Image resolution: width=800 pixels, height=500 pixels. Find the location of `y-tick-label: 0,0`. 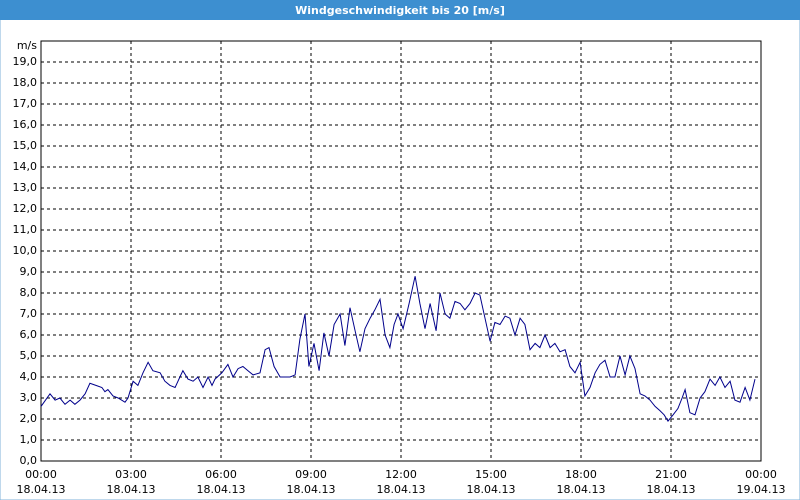

y-tick-label: 0,0 is located at coordinates (29, 460).